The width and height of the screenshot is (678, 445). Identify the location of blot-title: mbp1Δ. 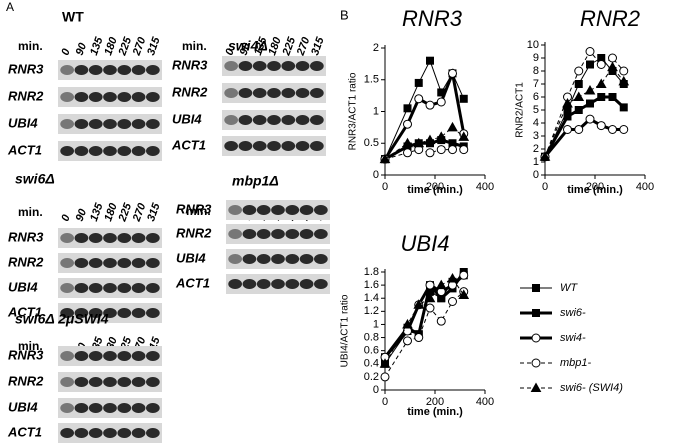
(255, 181).